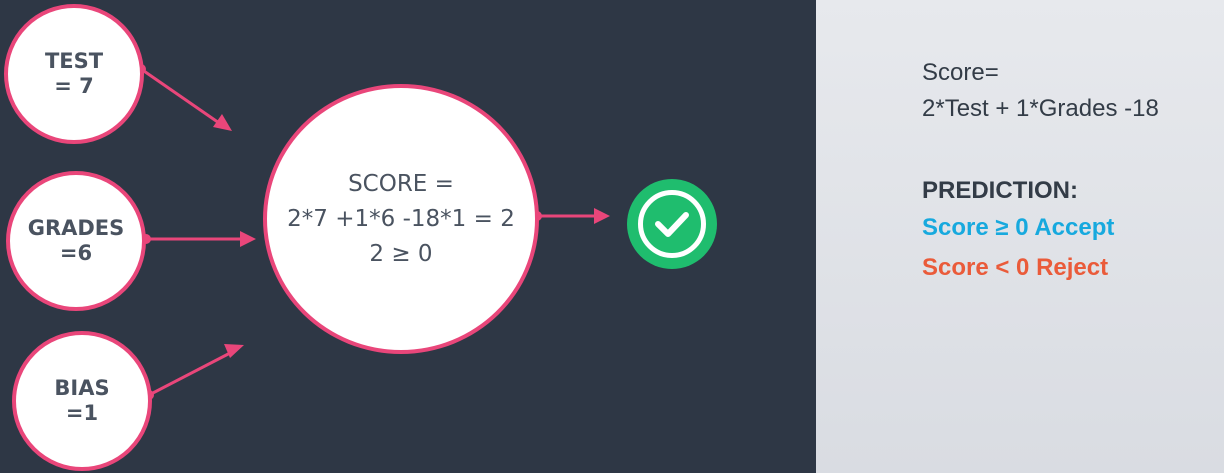  I want to click on checkmark-icon, so click(672, 224).